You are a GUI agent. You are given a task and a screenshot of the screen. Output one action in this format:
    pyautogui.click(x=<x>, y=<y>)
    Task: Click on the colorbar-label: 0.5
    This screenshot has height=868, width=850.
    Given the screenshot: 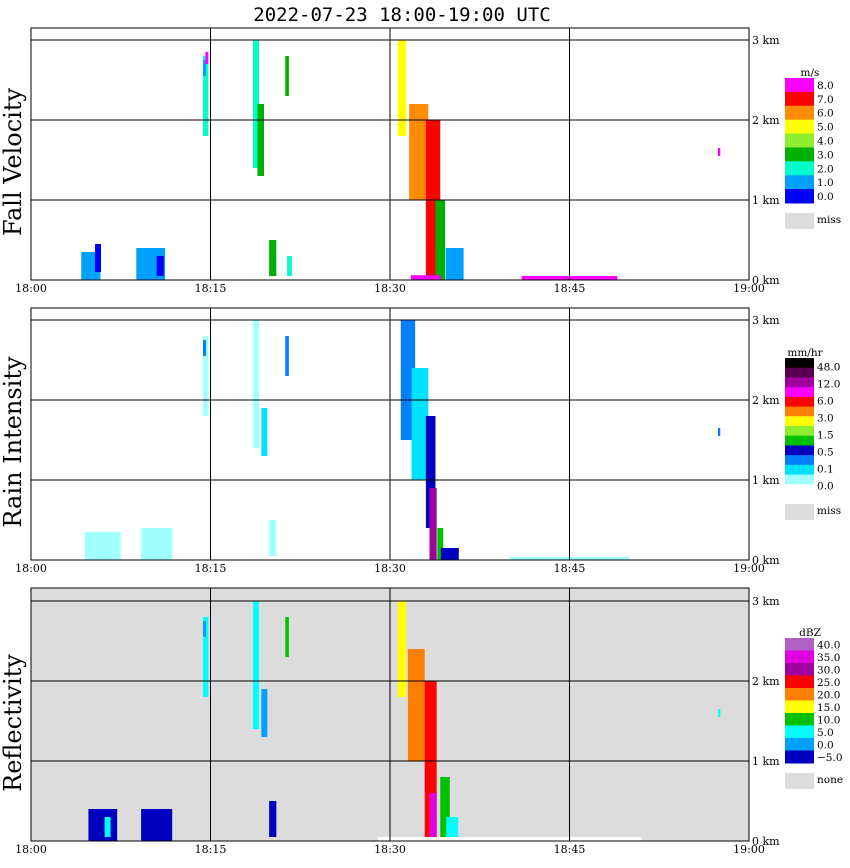 What is the action you would take?
    pyautogui.click(x=825, y=453)
    